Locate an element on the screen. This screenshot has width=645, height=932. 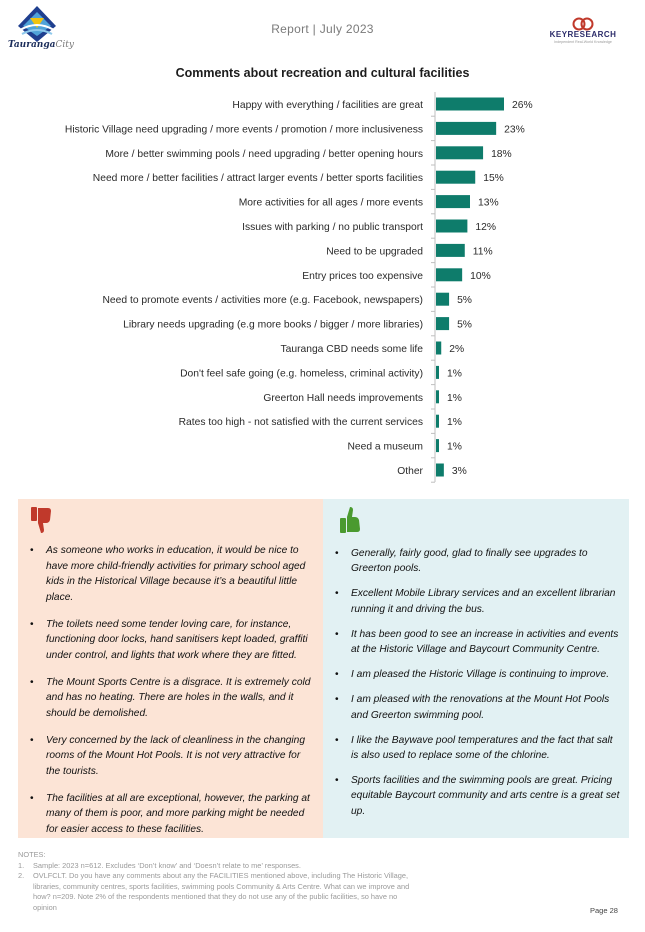
tauranga-logo-text: TaurangaCity is located at coordinates (41, 45).